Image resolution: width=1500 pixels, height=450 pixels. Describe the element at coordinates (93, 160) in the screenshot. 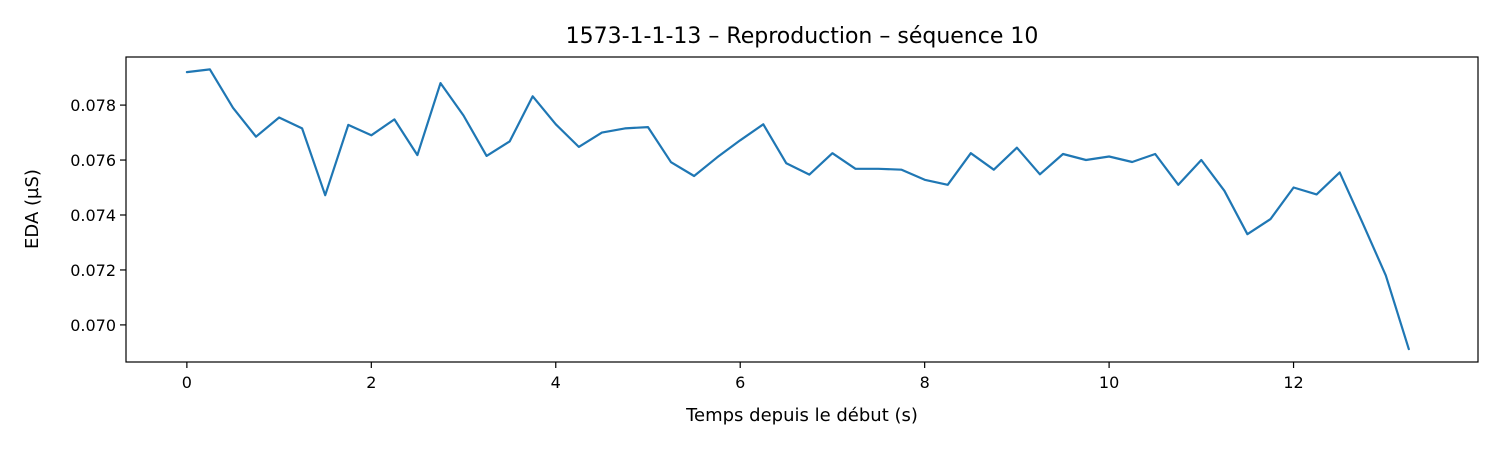

I see `y-tick-label: 0.076` at that location.